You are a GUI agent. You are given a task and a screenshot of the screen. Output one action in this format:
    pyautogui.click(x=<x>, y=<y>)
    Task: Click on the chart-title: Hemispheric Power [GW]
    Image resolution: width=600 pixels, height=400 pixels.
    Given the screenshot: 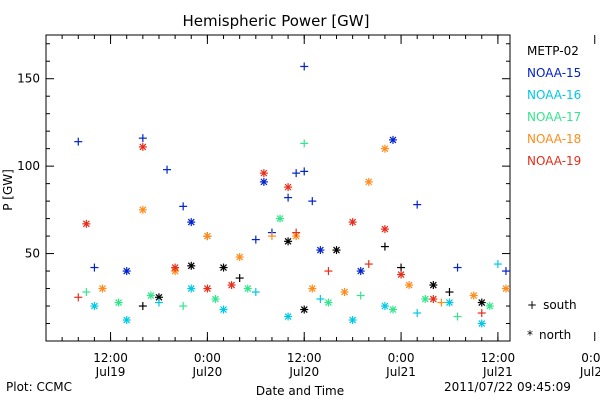 What is the action you would take?
    pyautogui.click(x=276, y=21)
    